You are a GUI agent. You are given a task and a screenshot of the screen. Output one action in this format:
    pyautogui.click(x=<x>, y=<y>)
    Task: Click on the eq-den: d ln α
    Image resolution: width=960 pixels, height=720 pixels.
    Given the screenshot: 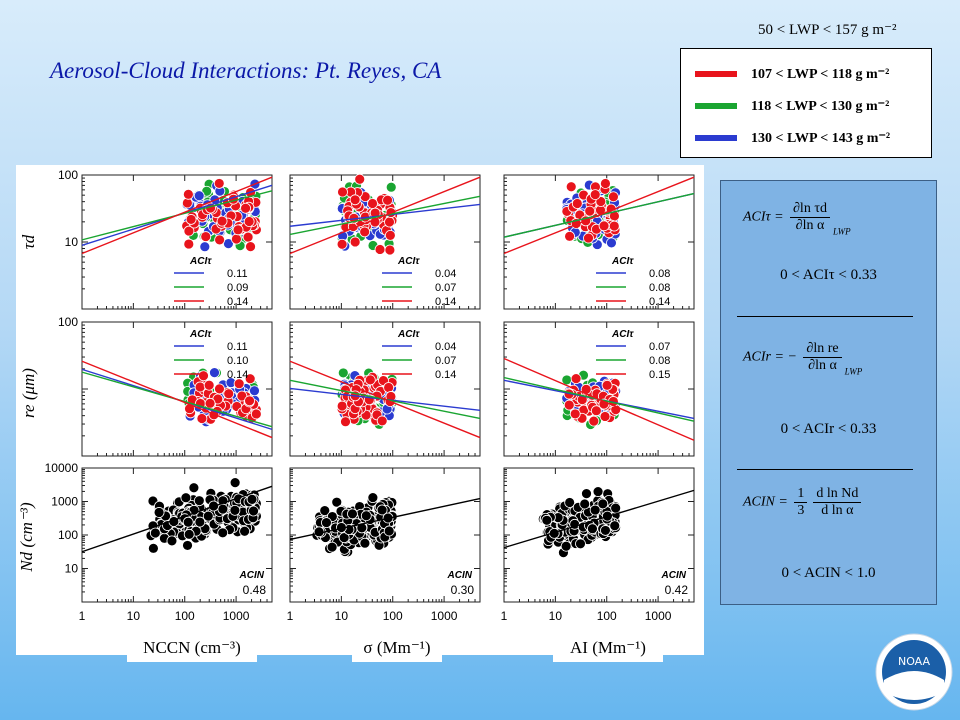 What is the action you would take?
    pyautogui.click(x=837, y=510)
    